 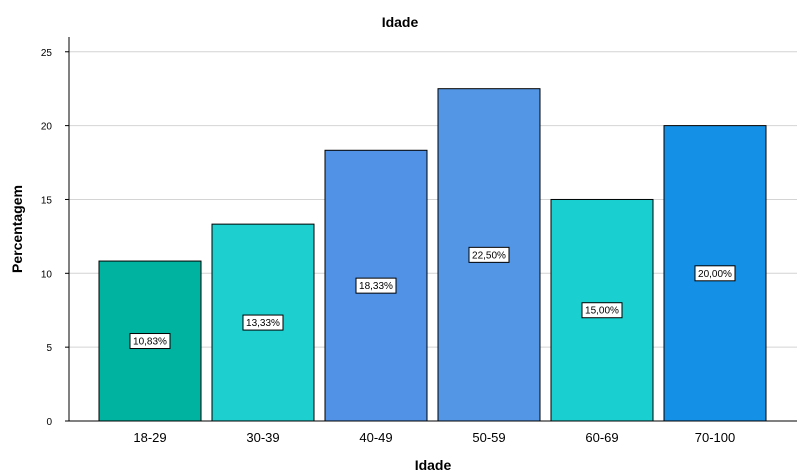 I want to click on data-label: 20,00%, so click(x=715, y=273).